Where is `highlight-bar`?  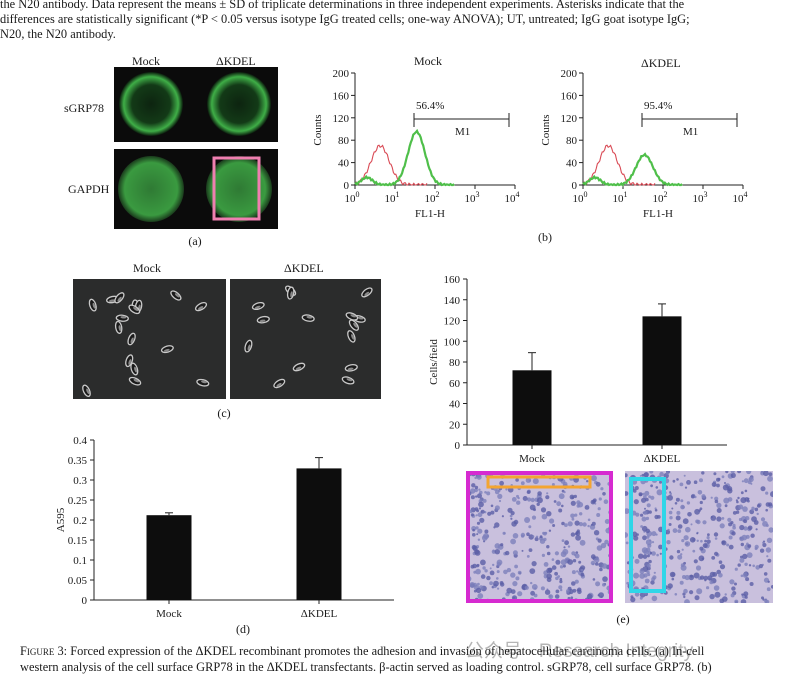
highlight-bar is located at coordinates (539, 482).